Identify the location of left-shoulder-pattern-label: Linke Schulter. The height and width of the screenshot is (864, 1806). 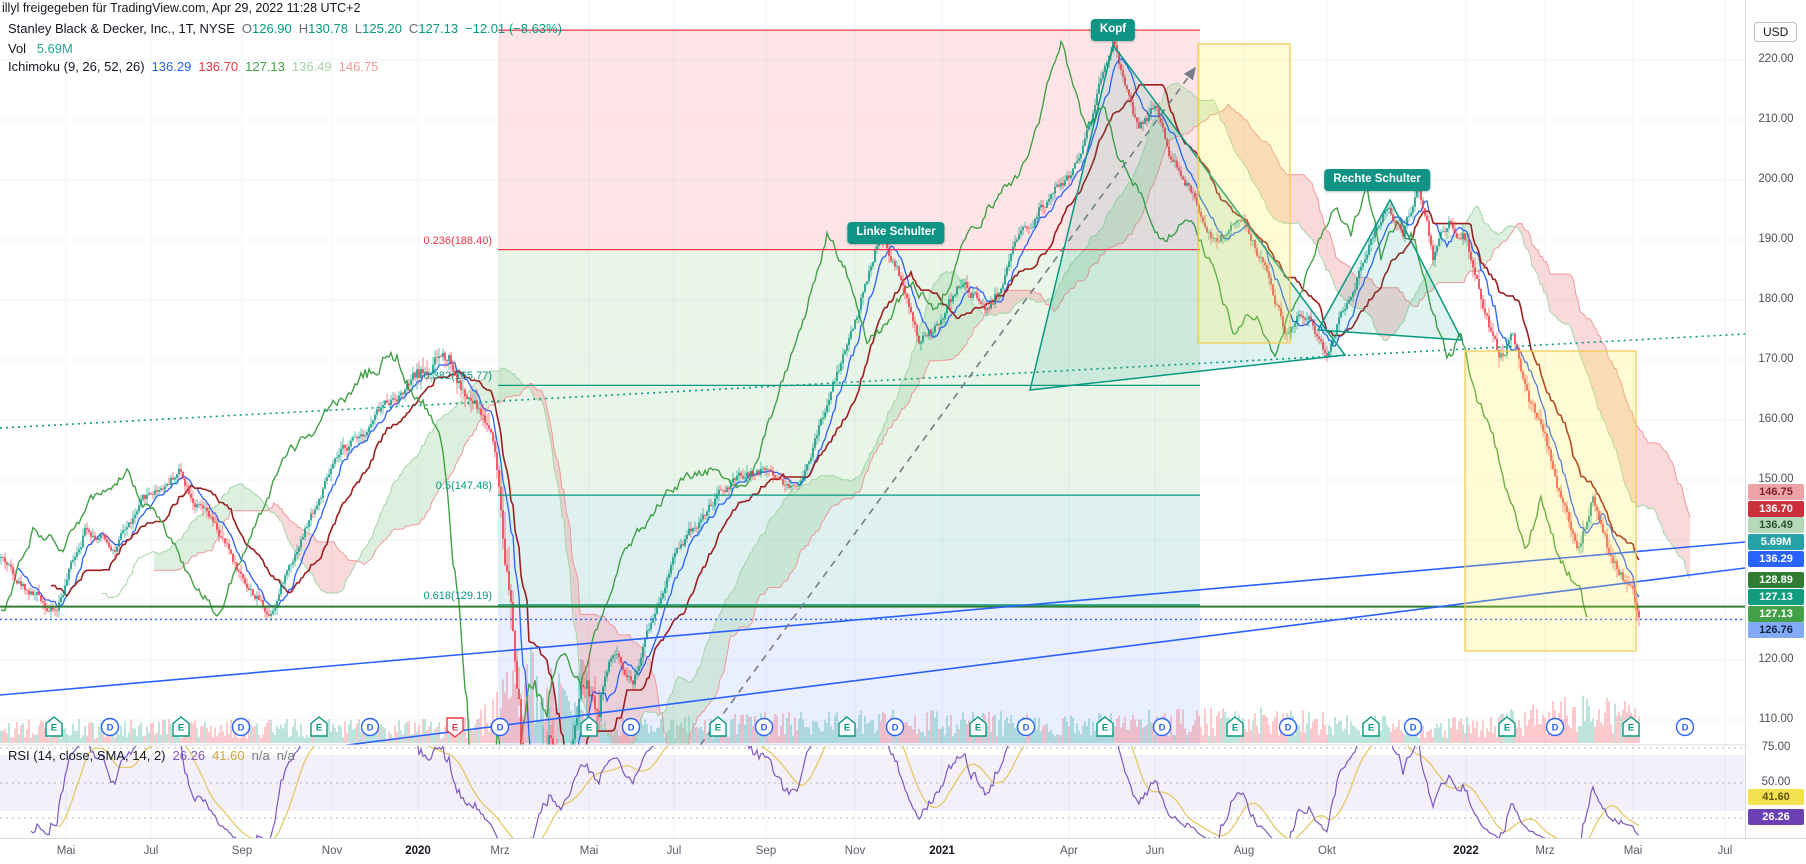
(896, 233).